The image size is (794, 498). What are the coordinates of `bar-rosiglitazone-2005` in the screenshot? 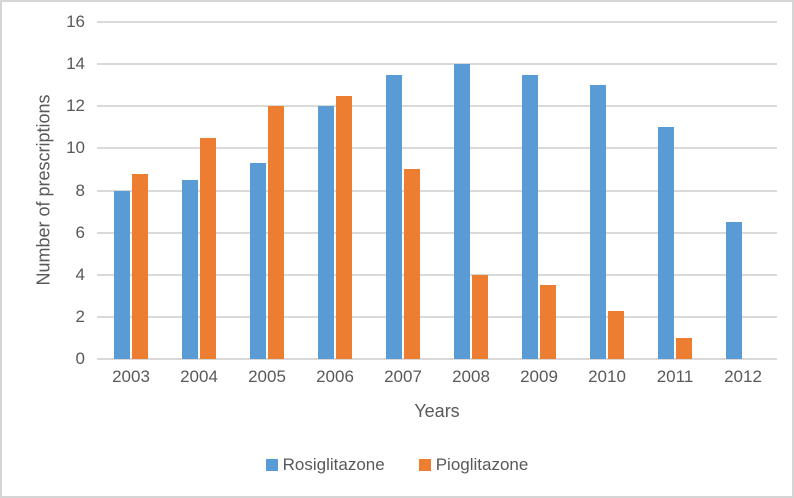 It's located at (258, 261).